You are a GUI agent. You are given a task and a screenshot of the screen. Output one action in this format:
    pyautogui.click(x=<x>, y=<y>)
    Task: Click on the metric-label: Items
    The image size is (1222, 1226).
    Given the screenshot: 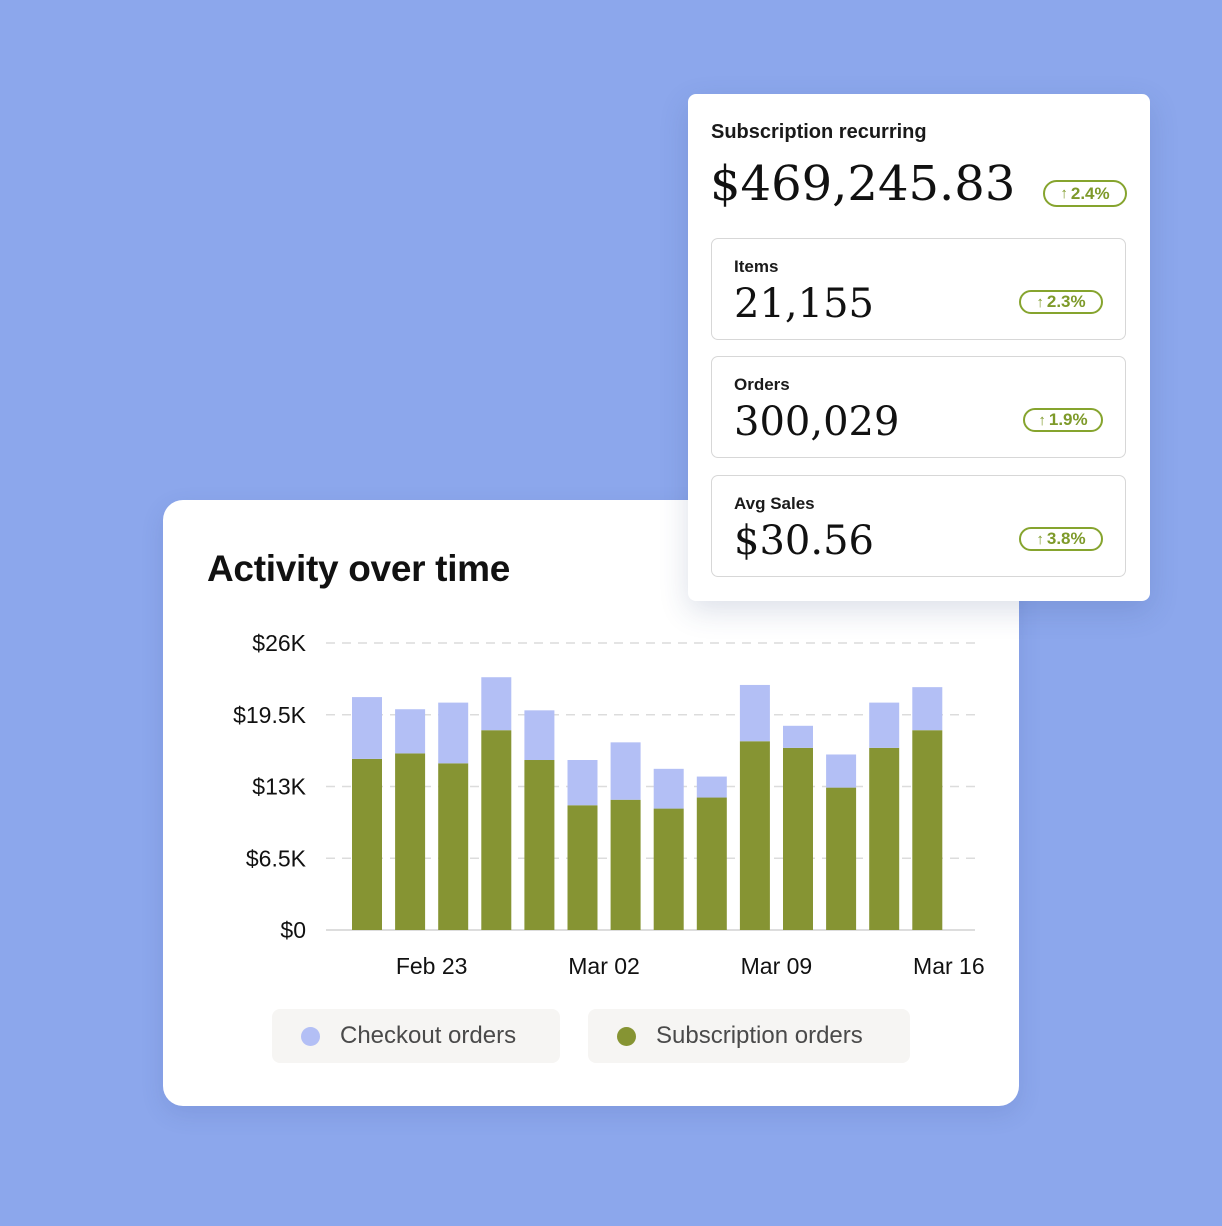 What is the action you would take?
    pyautogui.click(x=756, y=266)
    